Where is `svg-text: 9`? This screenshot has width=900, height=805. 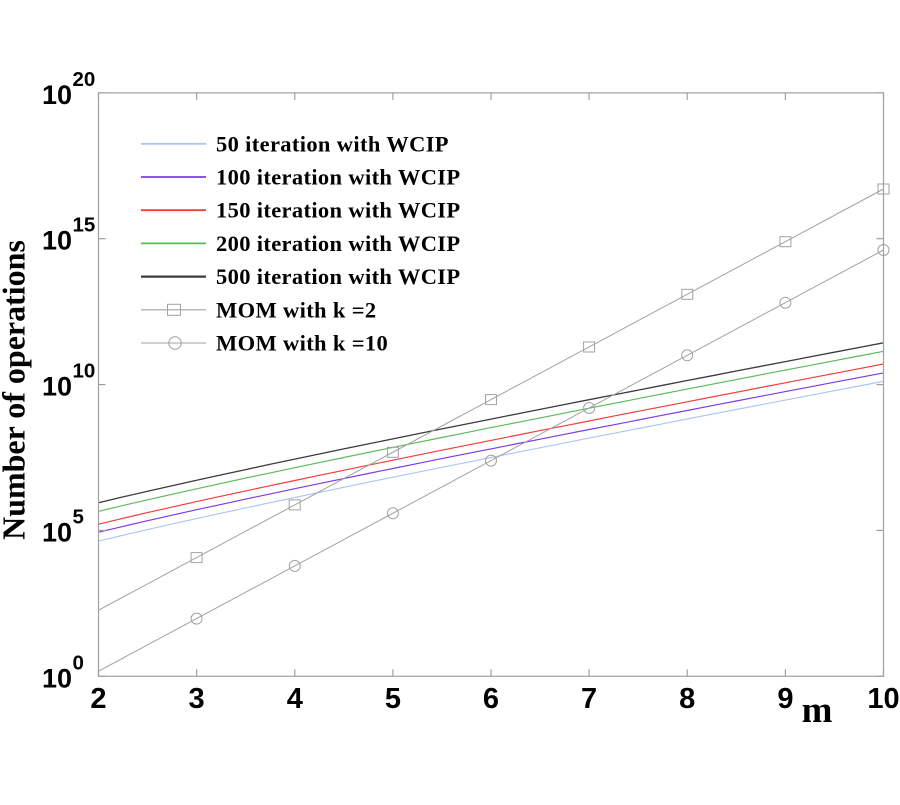 svg-text: 9 is located at coordinates (785, 699).